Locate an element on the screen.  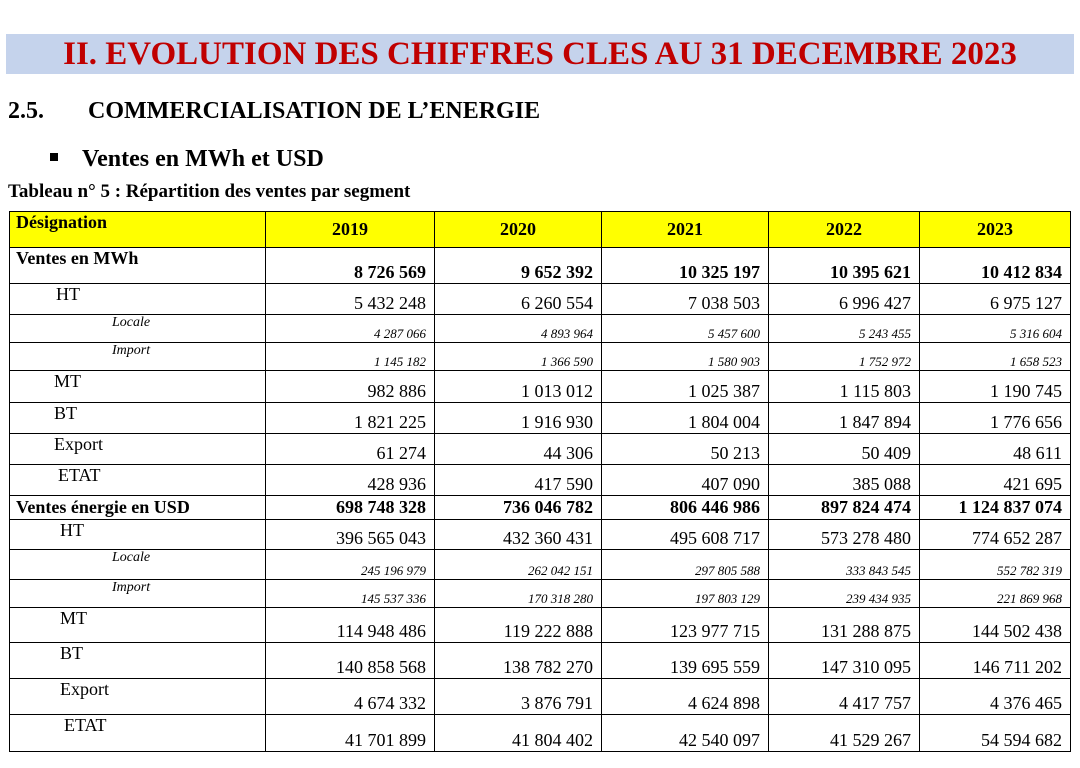
cell-value: 495 608 717 is located at coordinates (685, 534).